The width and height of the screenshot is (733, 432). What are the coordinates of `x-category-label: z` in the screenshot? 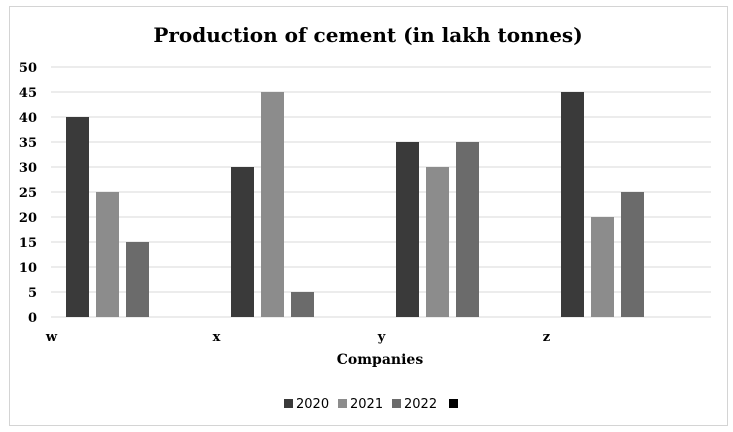 It's located at (546, 337).